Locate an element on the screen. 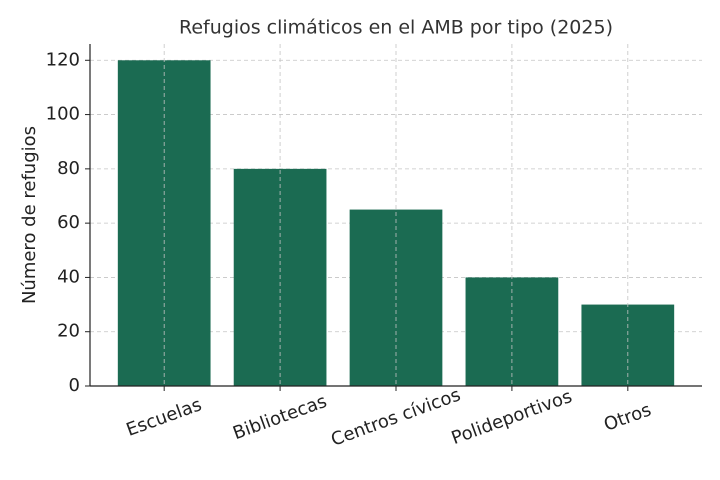 This screenshot has height=480, width=720. x-tick-label: Otros is located at coordinates (627, 417).